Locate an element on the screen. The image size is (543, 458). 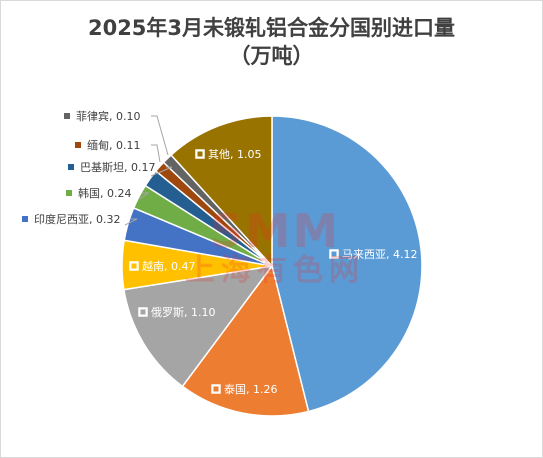
slice-label: 泰国, 1.26 is located at coordinates (244, 389).